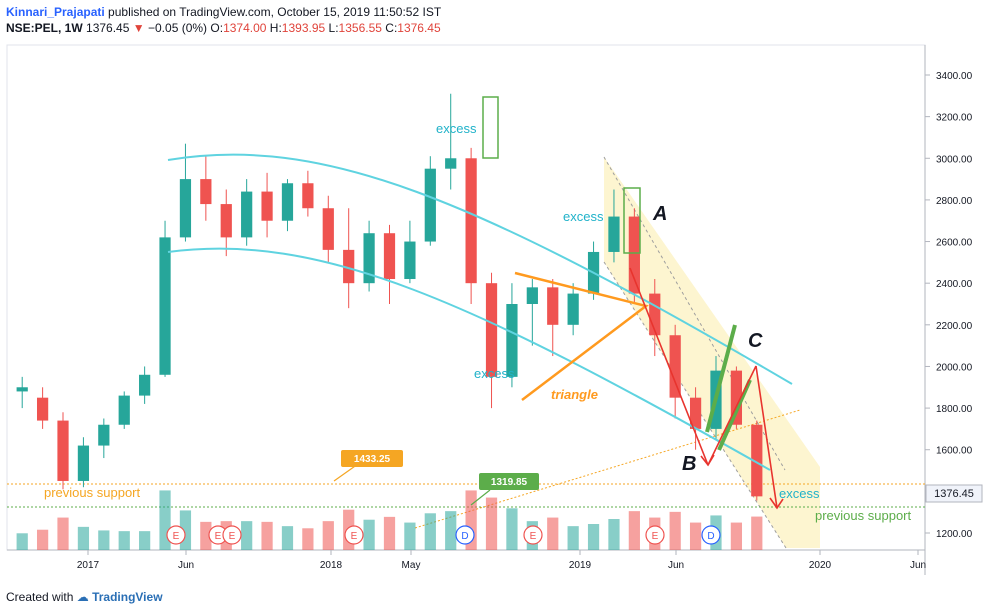  I want to click on arrow-a-to-b, so click(669, 366).